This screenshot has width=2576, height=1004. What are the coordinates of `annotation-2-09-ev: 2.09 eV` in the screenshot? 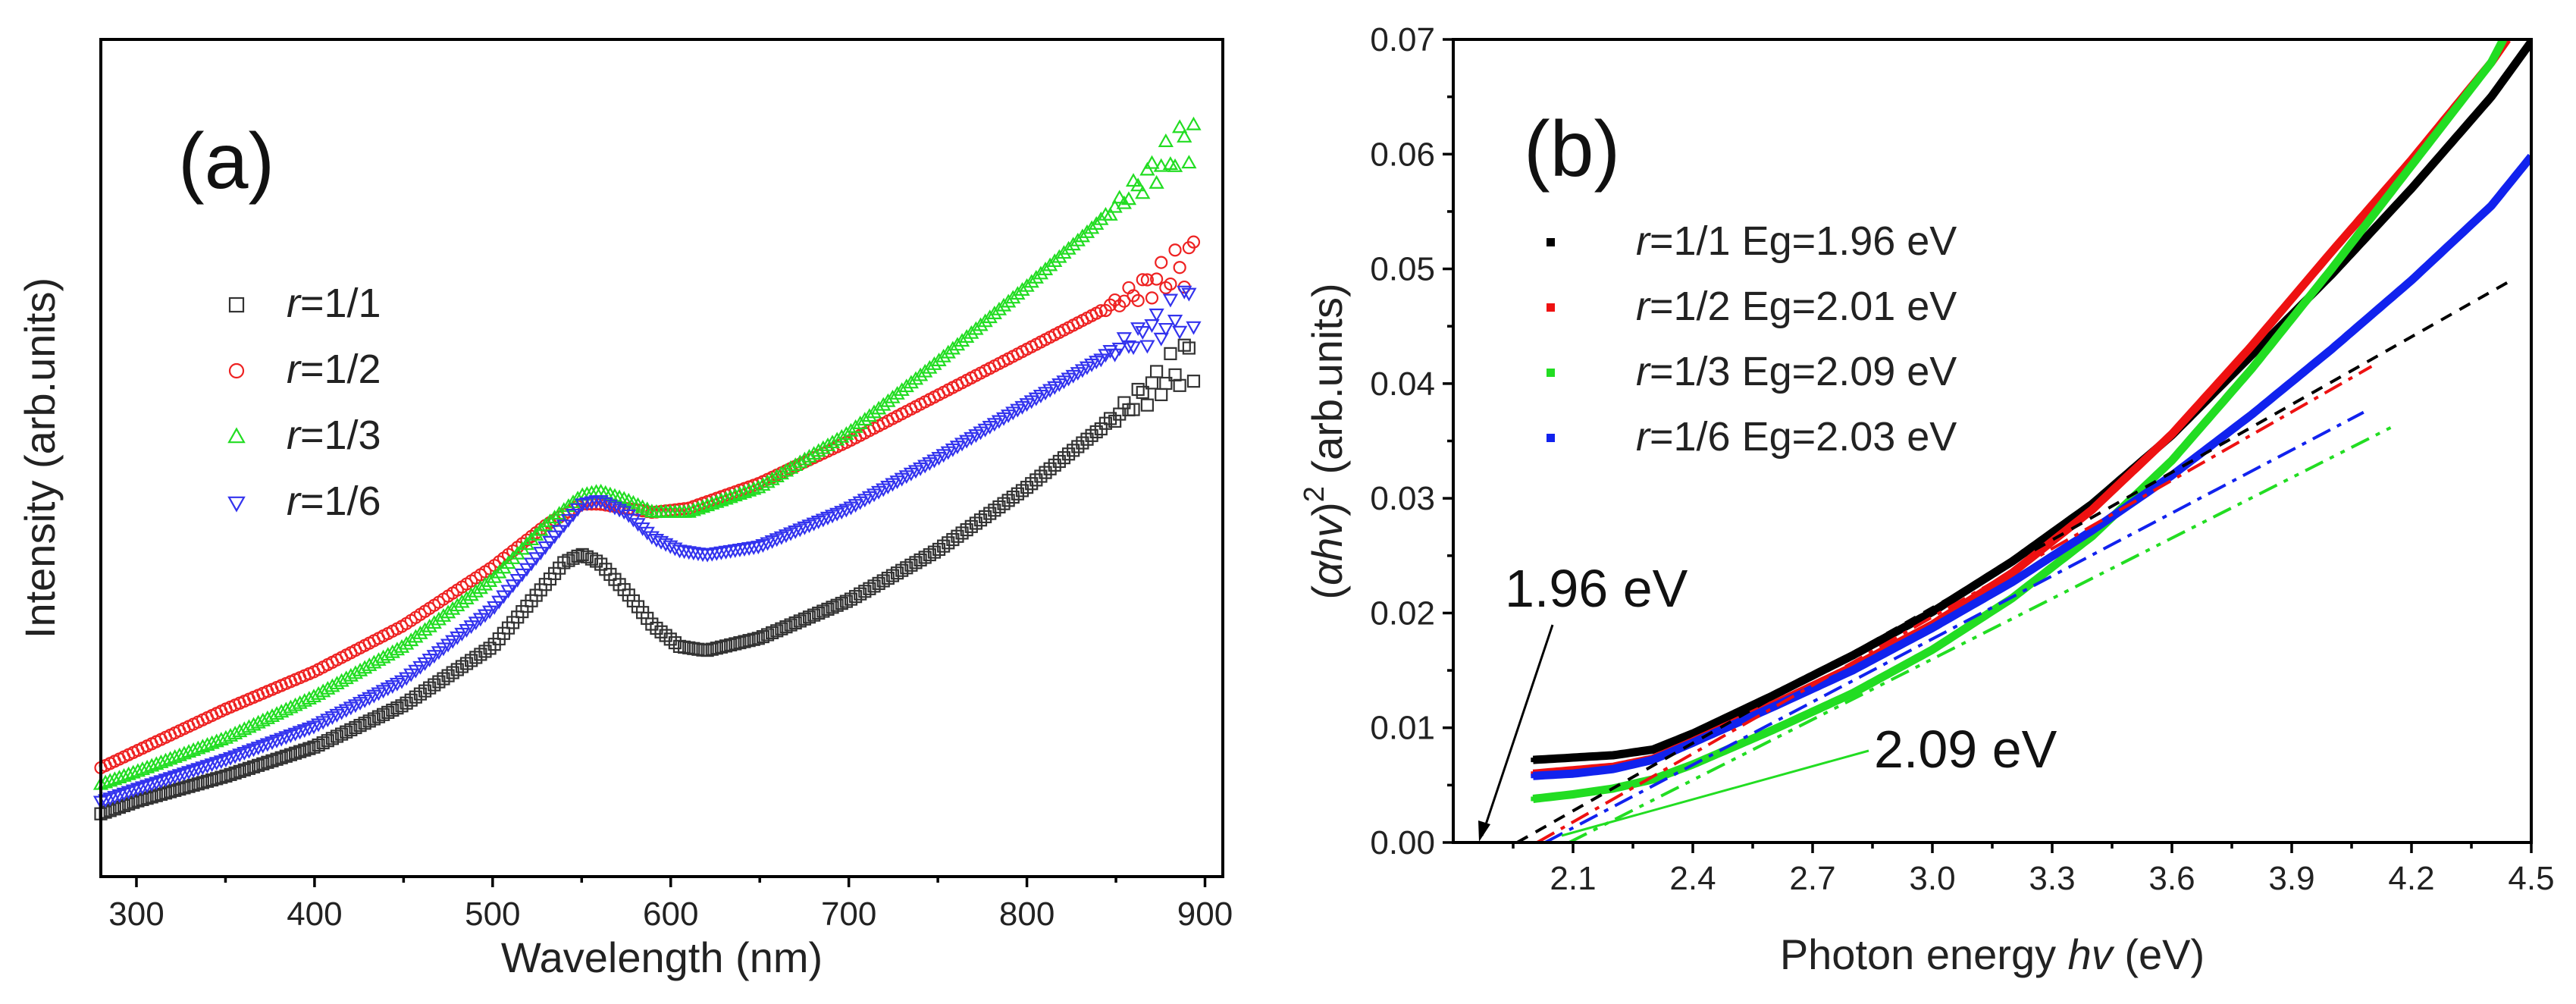 It's located at (1966, 749).